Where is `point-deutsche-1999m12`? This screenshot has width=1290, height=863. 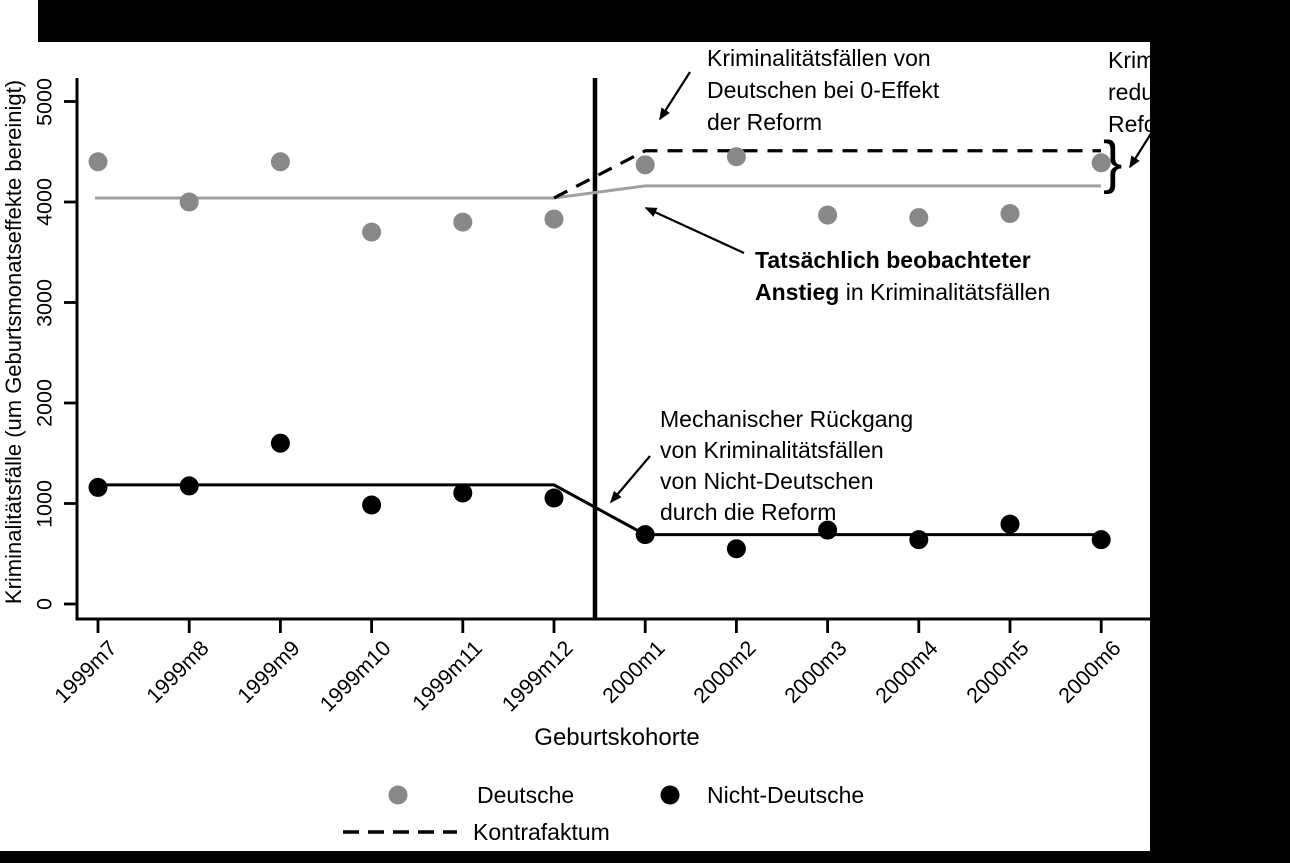
point-deutsche-1999m12 is located at coordinates (554, 219).